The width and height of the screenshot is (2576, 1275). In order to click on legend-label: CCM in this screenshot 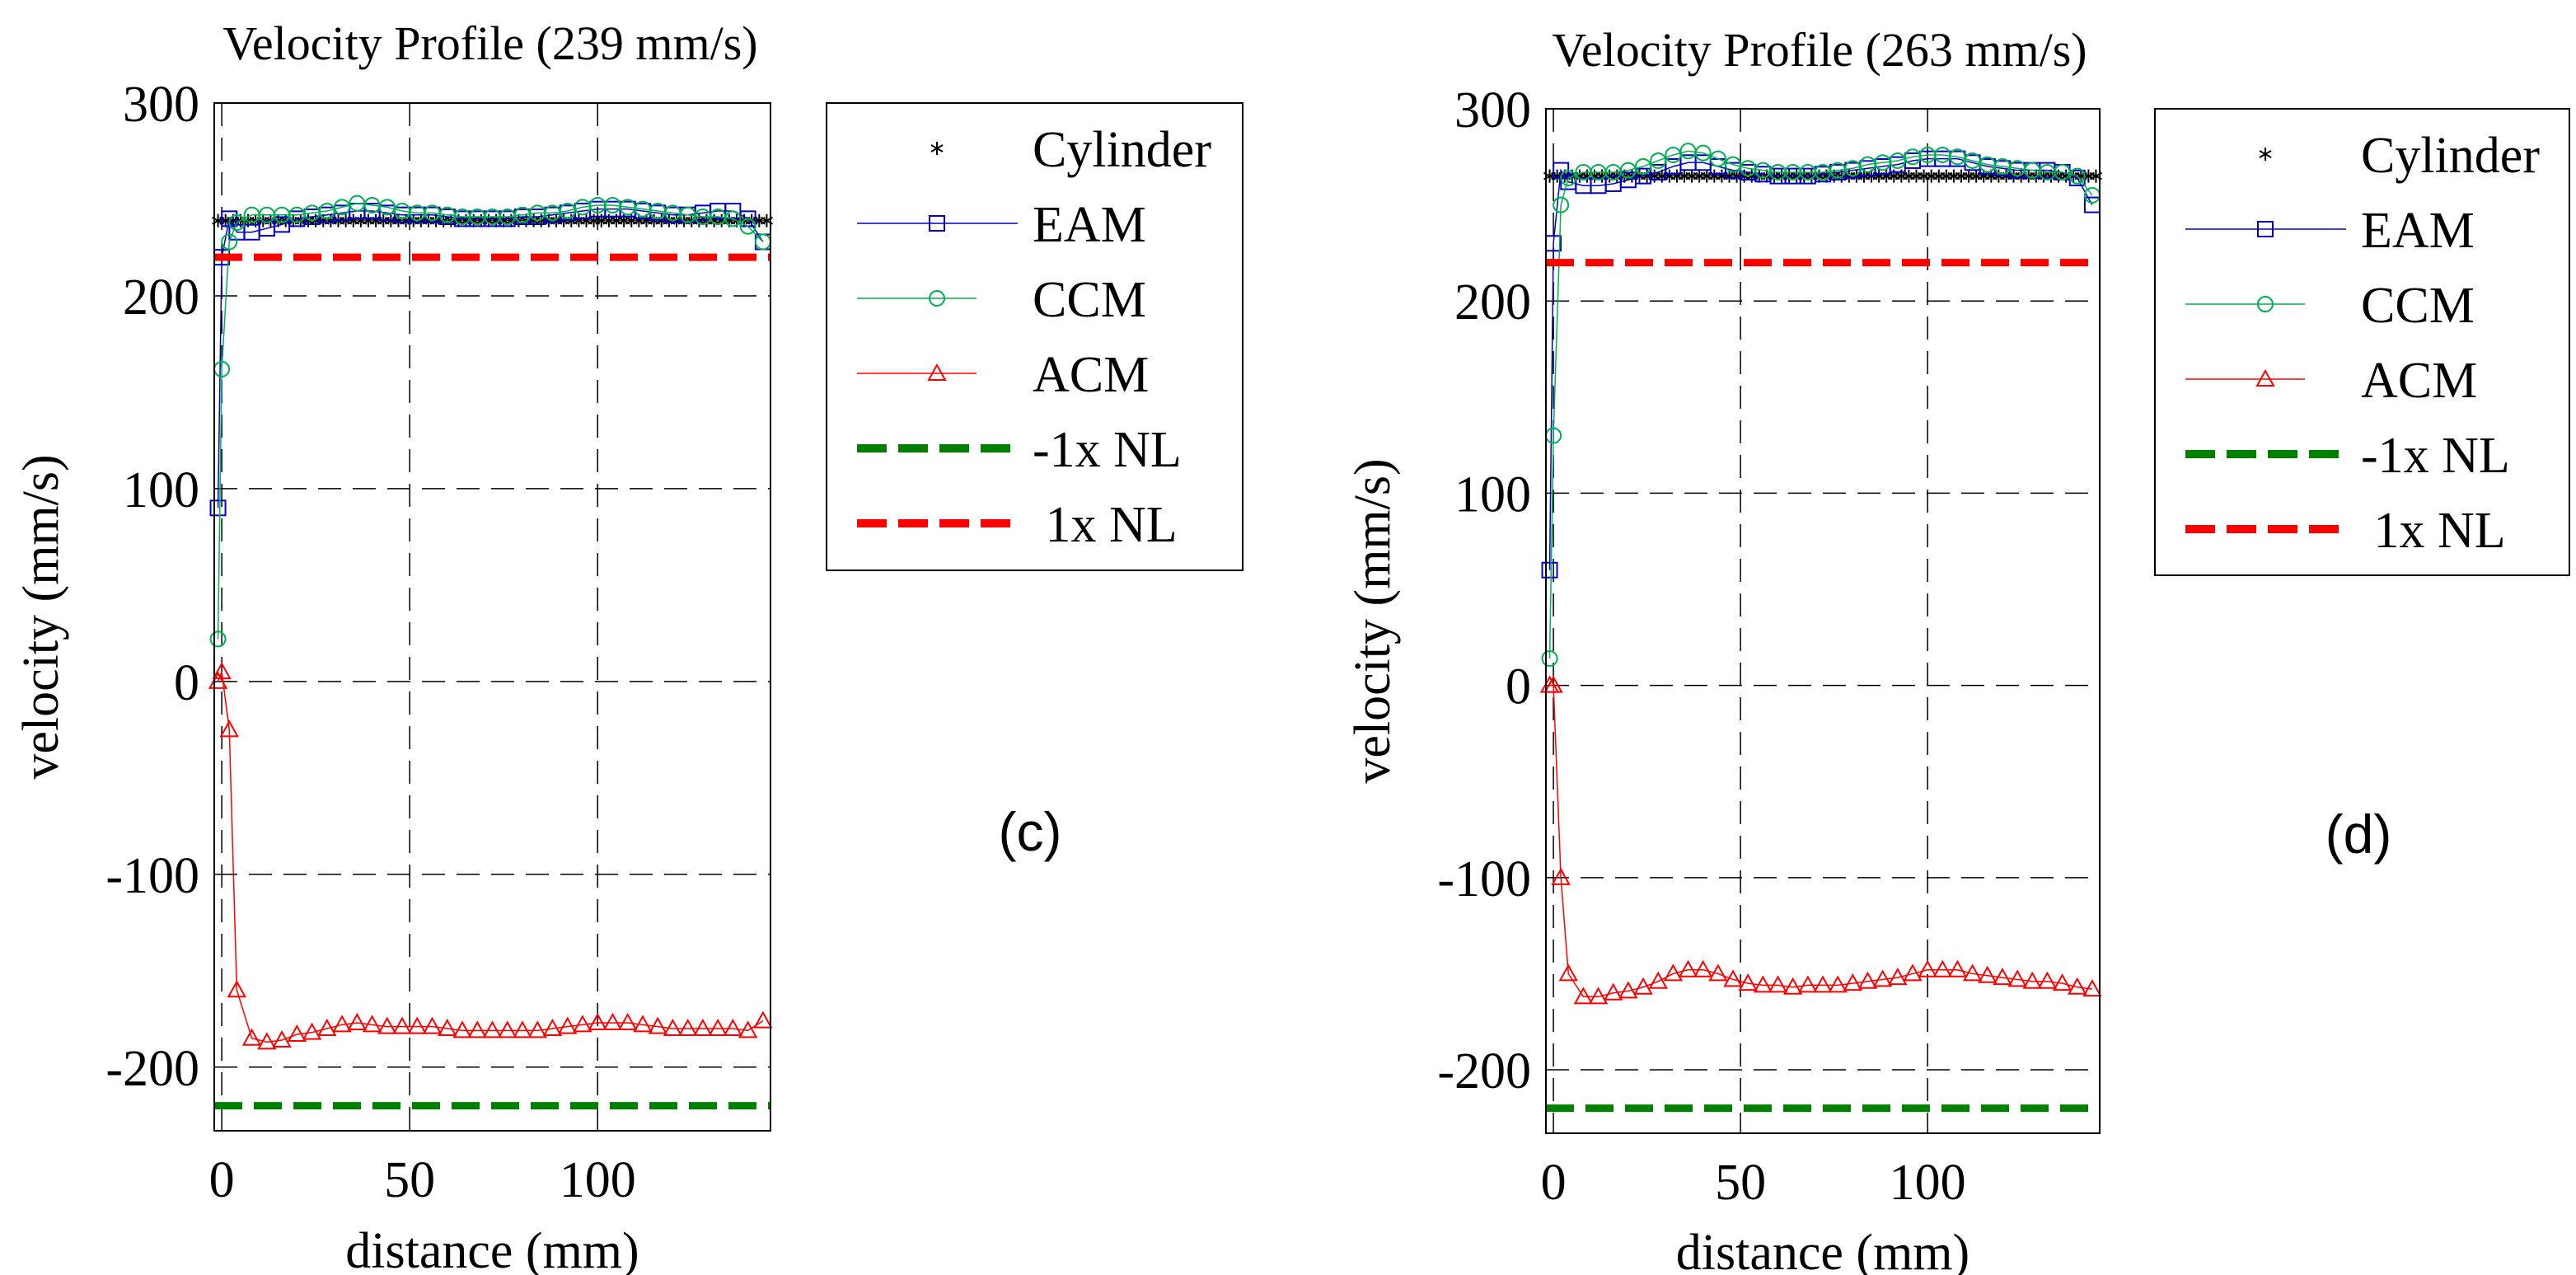, I will do `click(1089, 300)`.